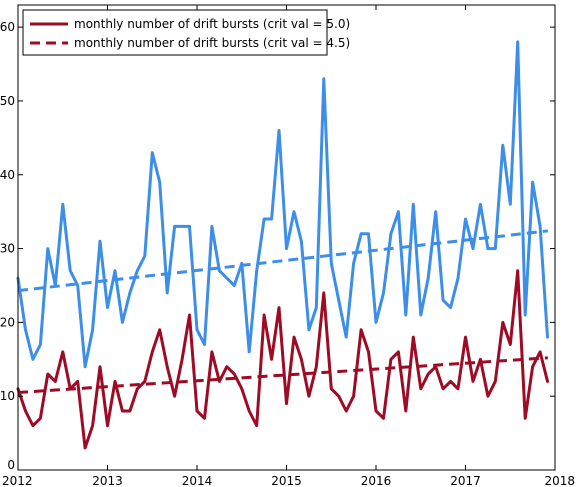 Image resolution: width=578 pixels, height=487 pixels. I want to click on y-tick-label-0: 0, so click(11, 465).